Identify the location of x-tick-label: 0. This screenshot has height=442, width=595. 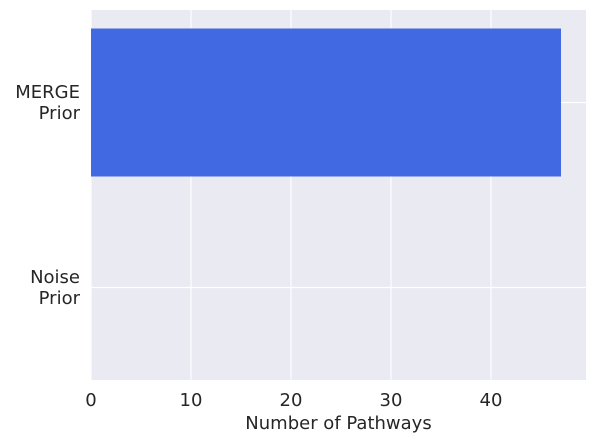
(90, 400).